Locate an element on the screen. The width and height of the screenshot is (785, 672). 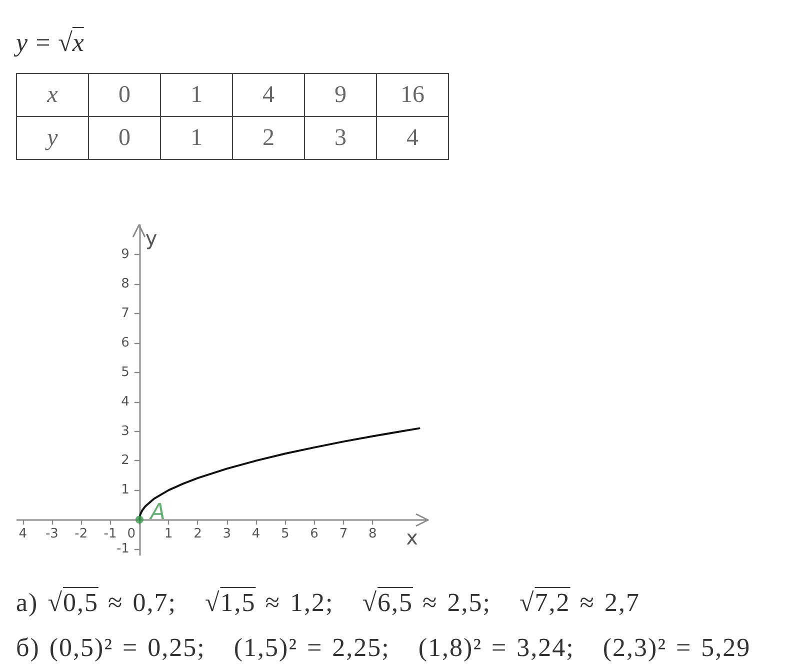
x-tick-label: 3 is located at coordinates (227, 534).